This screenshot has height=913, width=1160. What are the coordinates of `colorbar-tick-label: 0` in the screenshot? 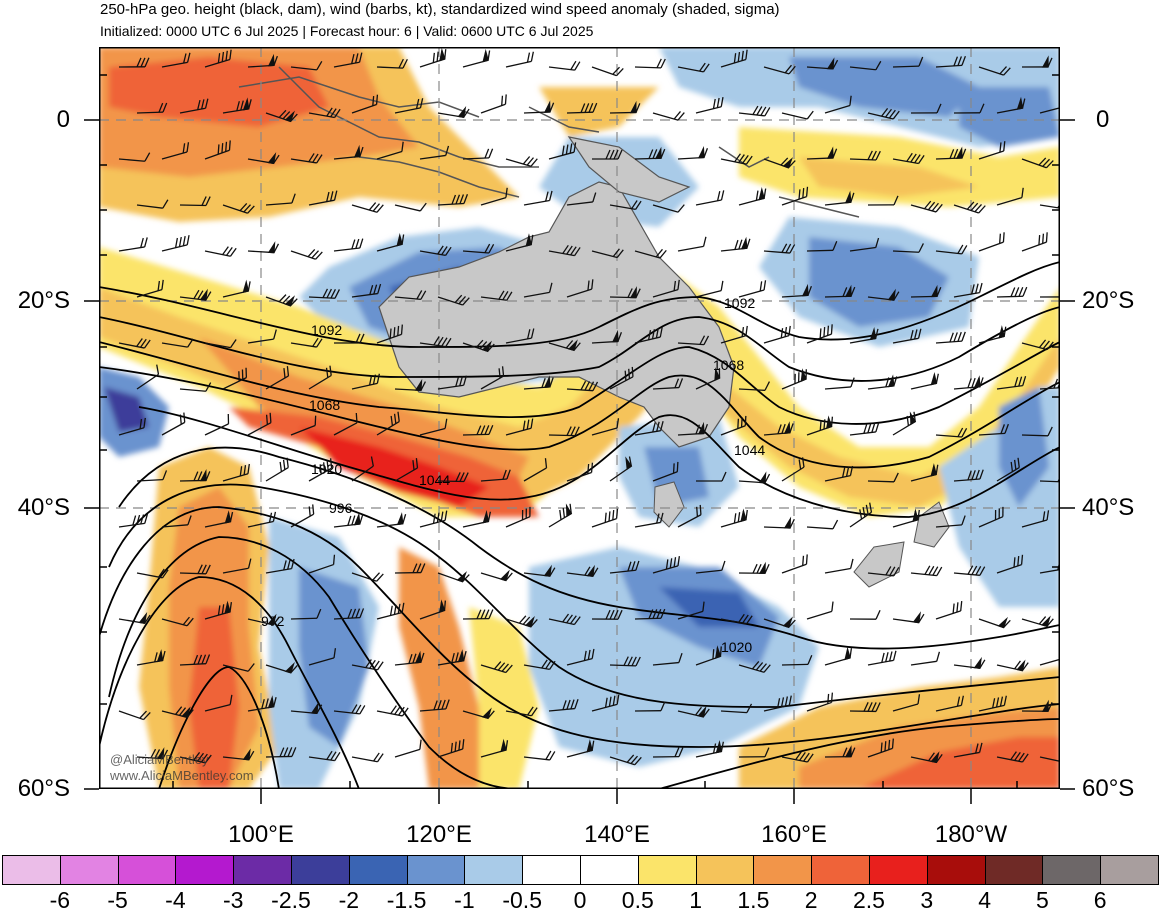 It's located at (580, 900).